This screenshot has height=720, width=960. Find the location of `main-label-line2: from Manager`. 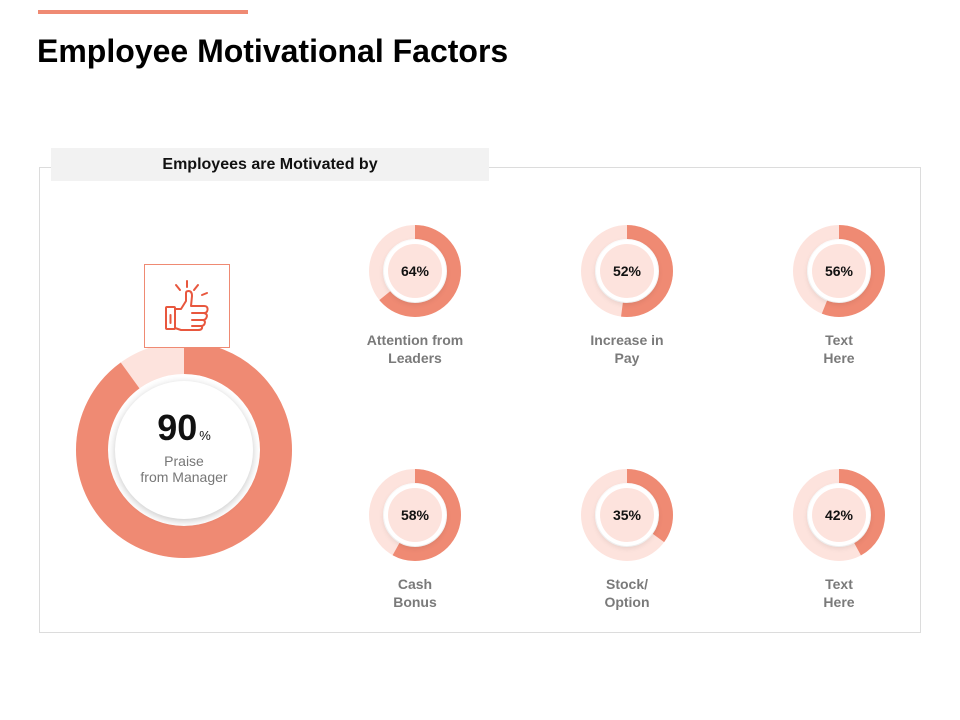

main-label-line2: from Manager is located at coordinates (184, 477).